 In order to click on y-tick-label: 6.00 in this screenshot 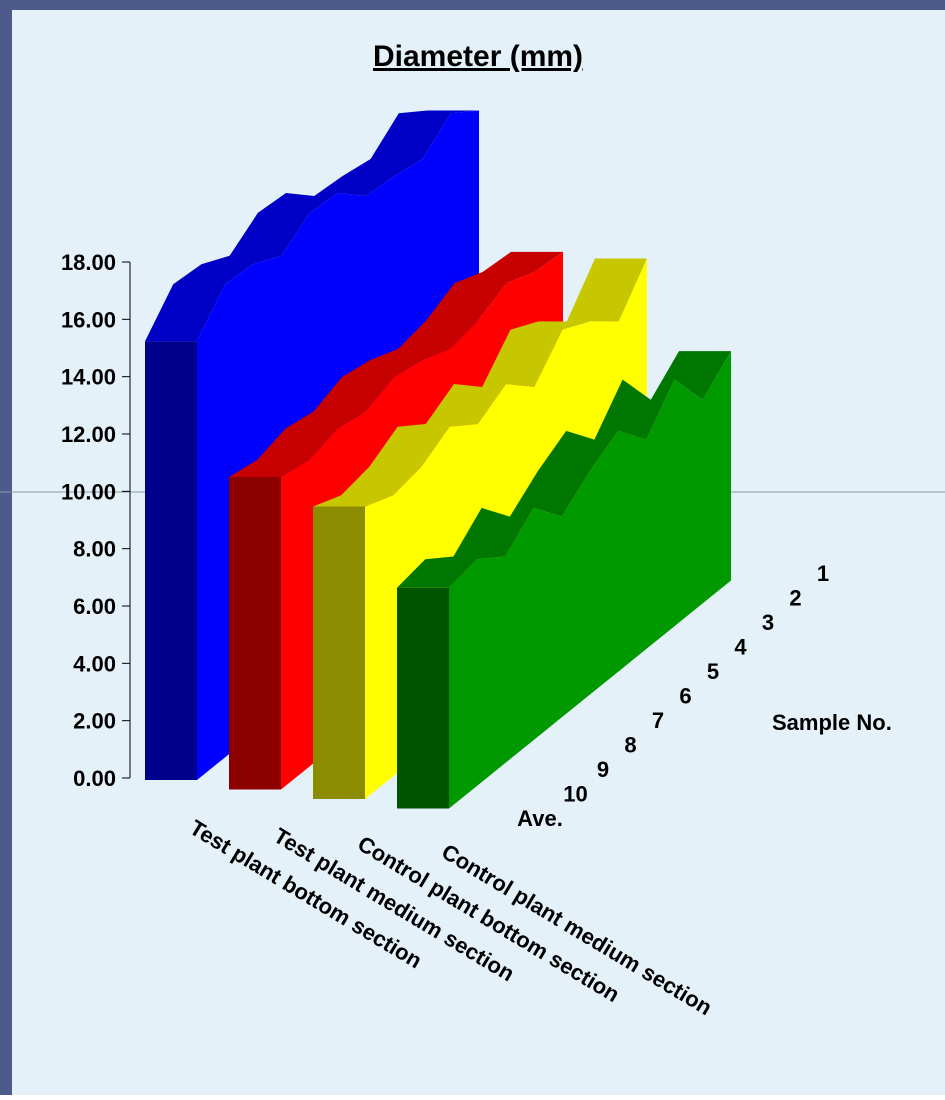, I will do `click(94, 606)`.